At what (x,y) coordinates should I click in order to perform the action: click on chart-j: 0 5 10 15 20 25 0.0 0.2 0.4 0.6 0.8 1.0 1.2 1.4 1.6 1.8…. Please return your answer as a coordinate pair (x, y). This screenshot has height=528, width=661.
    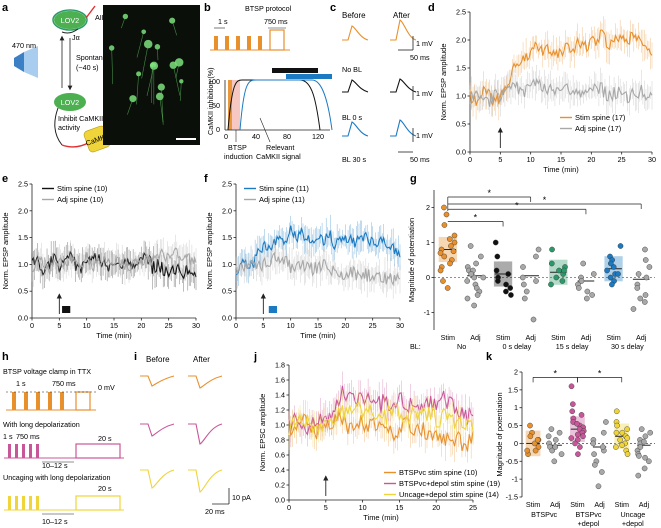
    Looking at the image, I should click on (379, 442).